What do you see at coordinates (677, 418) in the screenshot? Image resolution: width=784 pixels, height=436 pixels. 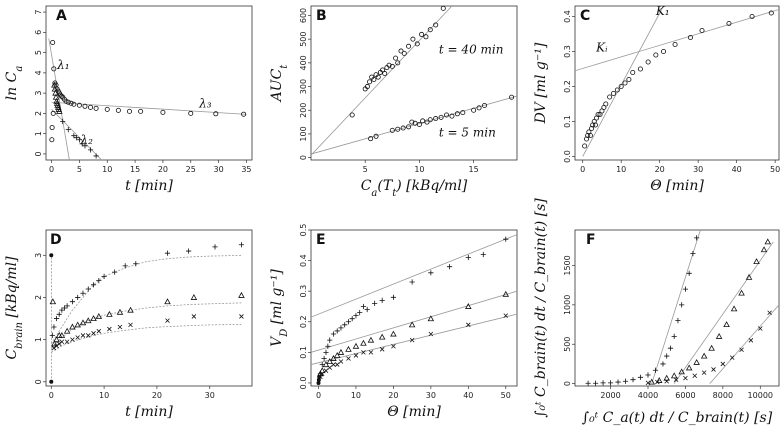 I see `x-axis-label: ∫₀ᵗ C_a(t) dt / C_brain(t) [s]` at bounding box center [677, 418].